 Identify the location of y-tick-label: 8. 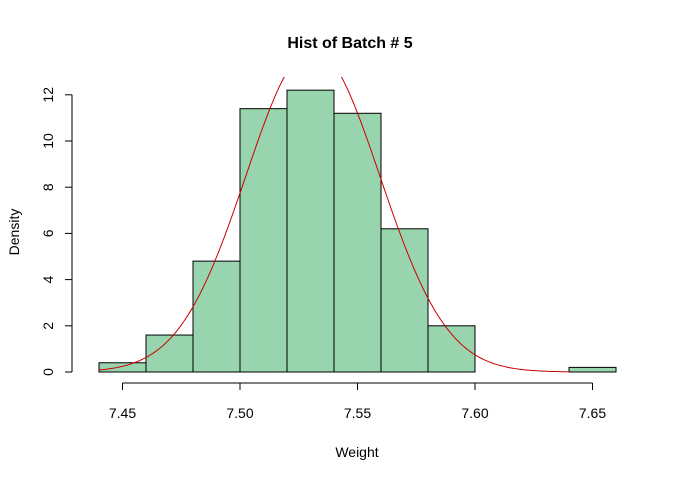
(48, 187).